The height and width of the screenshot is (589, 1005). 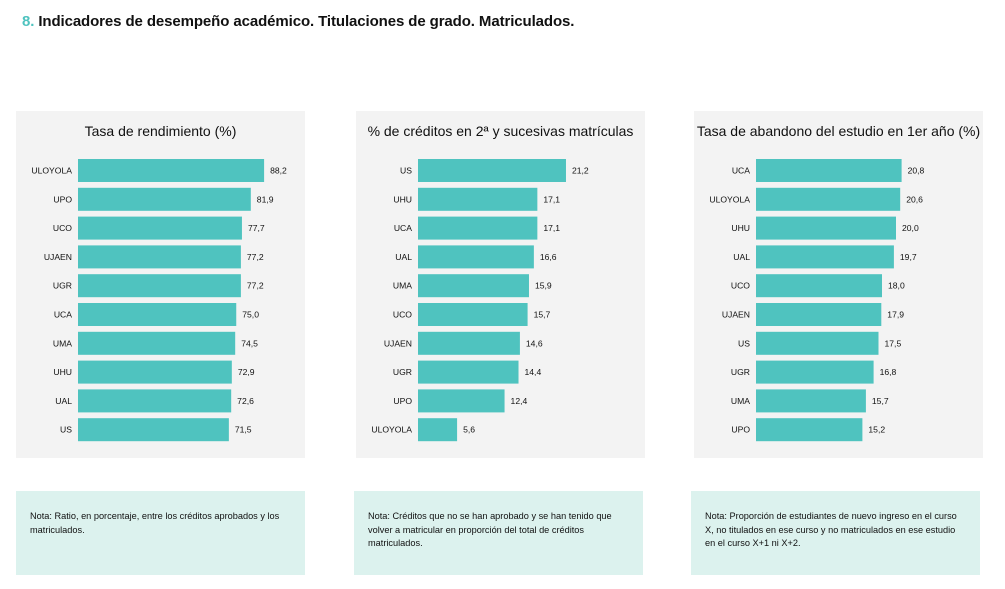 What do you see at coordinates (534, 343) in the screenshot?
I see `value-label: 14,6` at bounding box center [534, 343].